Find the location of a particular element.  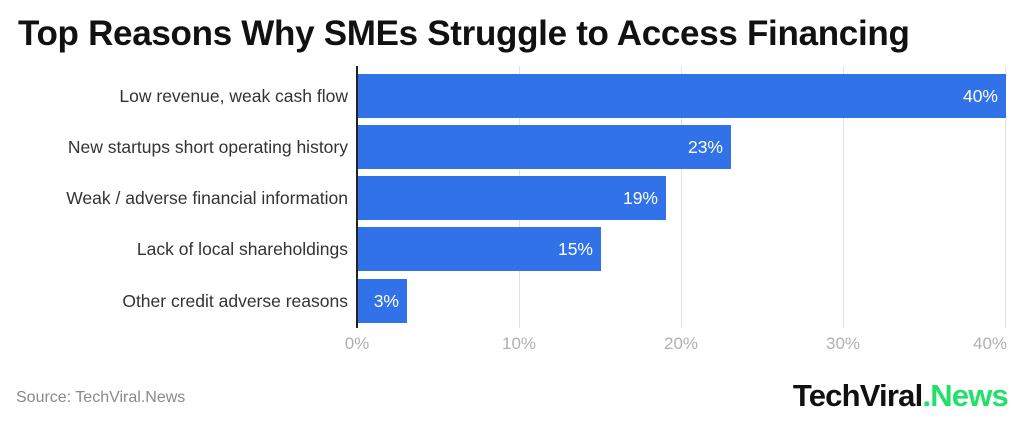

category-label: Other credit adverse reasons is located at coordinates (235, 301).